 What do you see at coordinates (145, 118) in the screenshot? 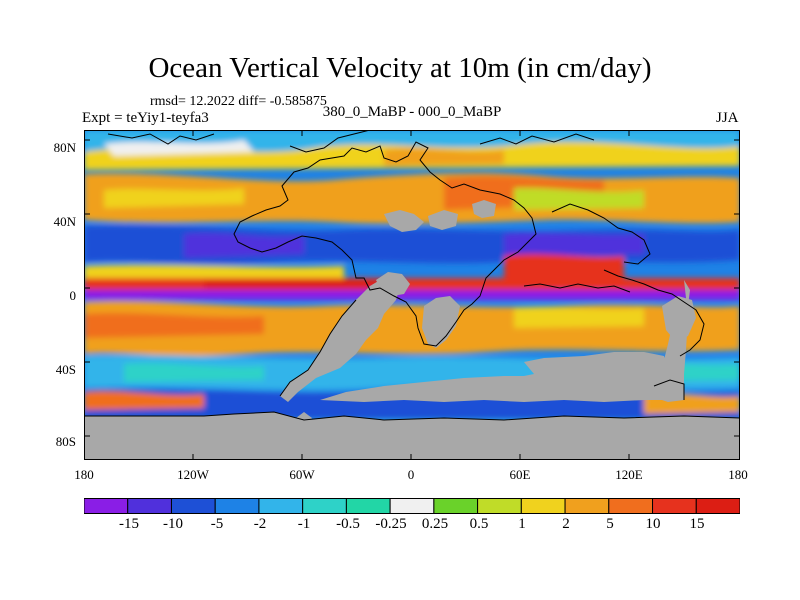
I see `experiment-label: Expt = teYiy1-teyfa3` at bounding box center [145, 118].